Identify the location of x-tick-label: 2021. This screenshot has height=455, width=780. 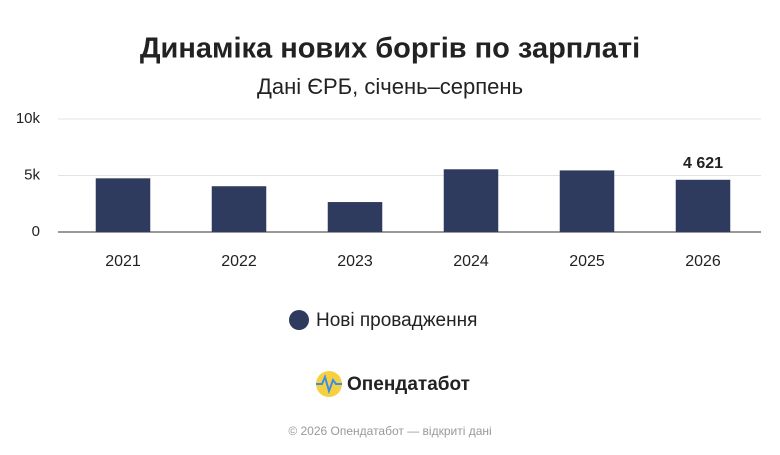
(123, 261).